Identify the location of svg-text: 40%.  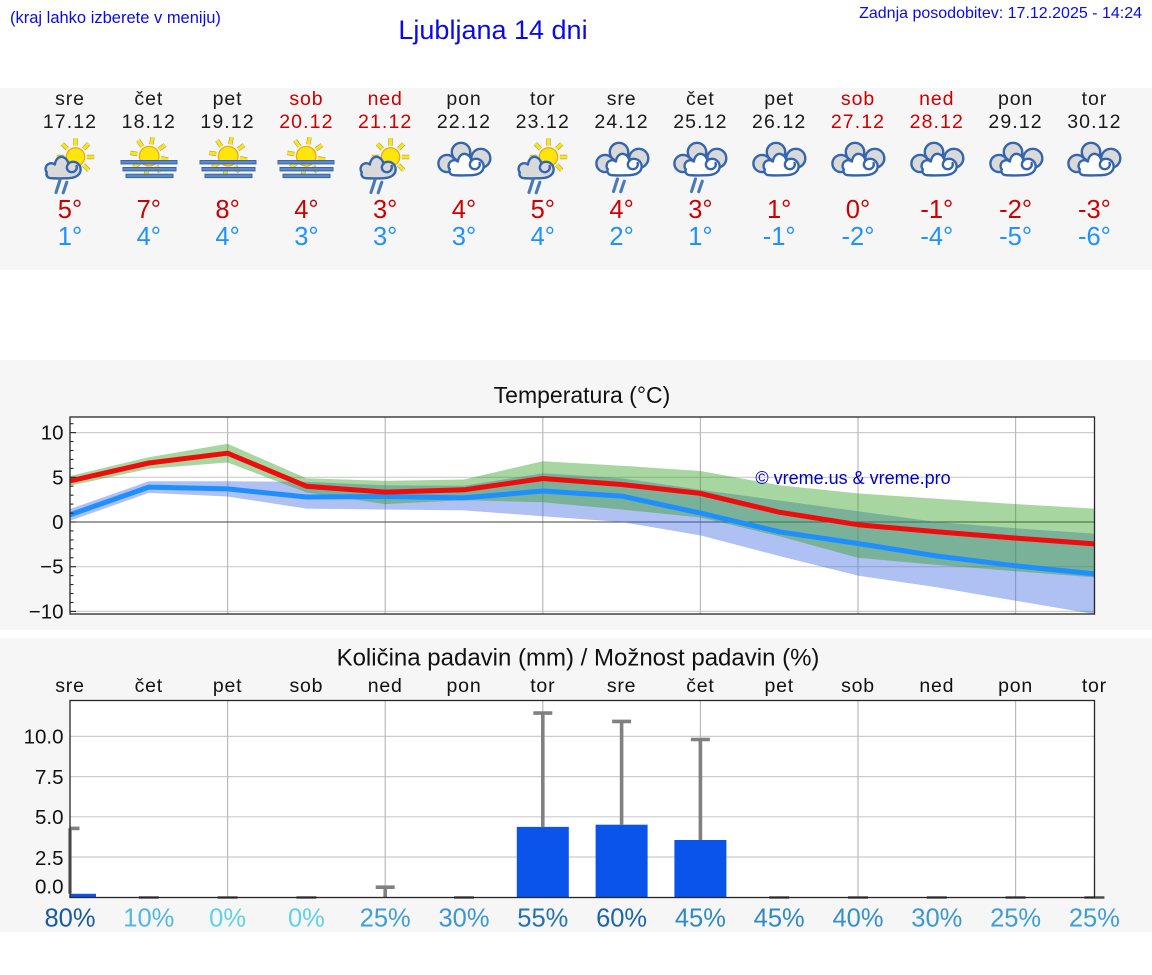
(857, 919).